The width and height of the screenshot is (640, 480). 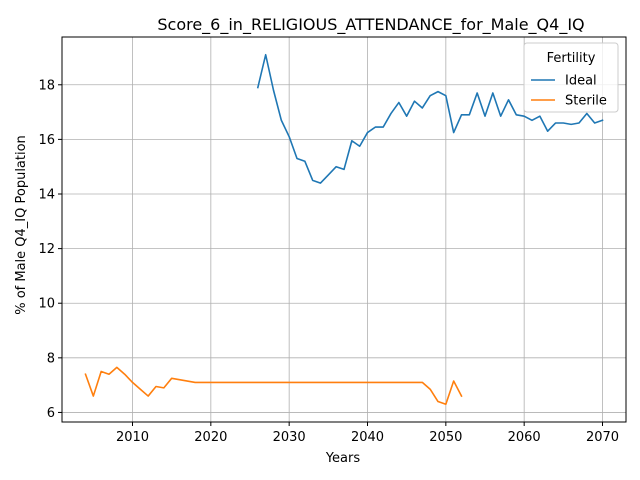 What do you see at coordinates (46, 249) in the screenshot?
I see `y-tick-label: 12` at bounding box center [46, 249].